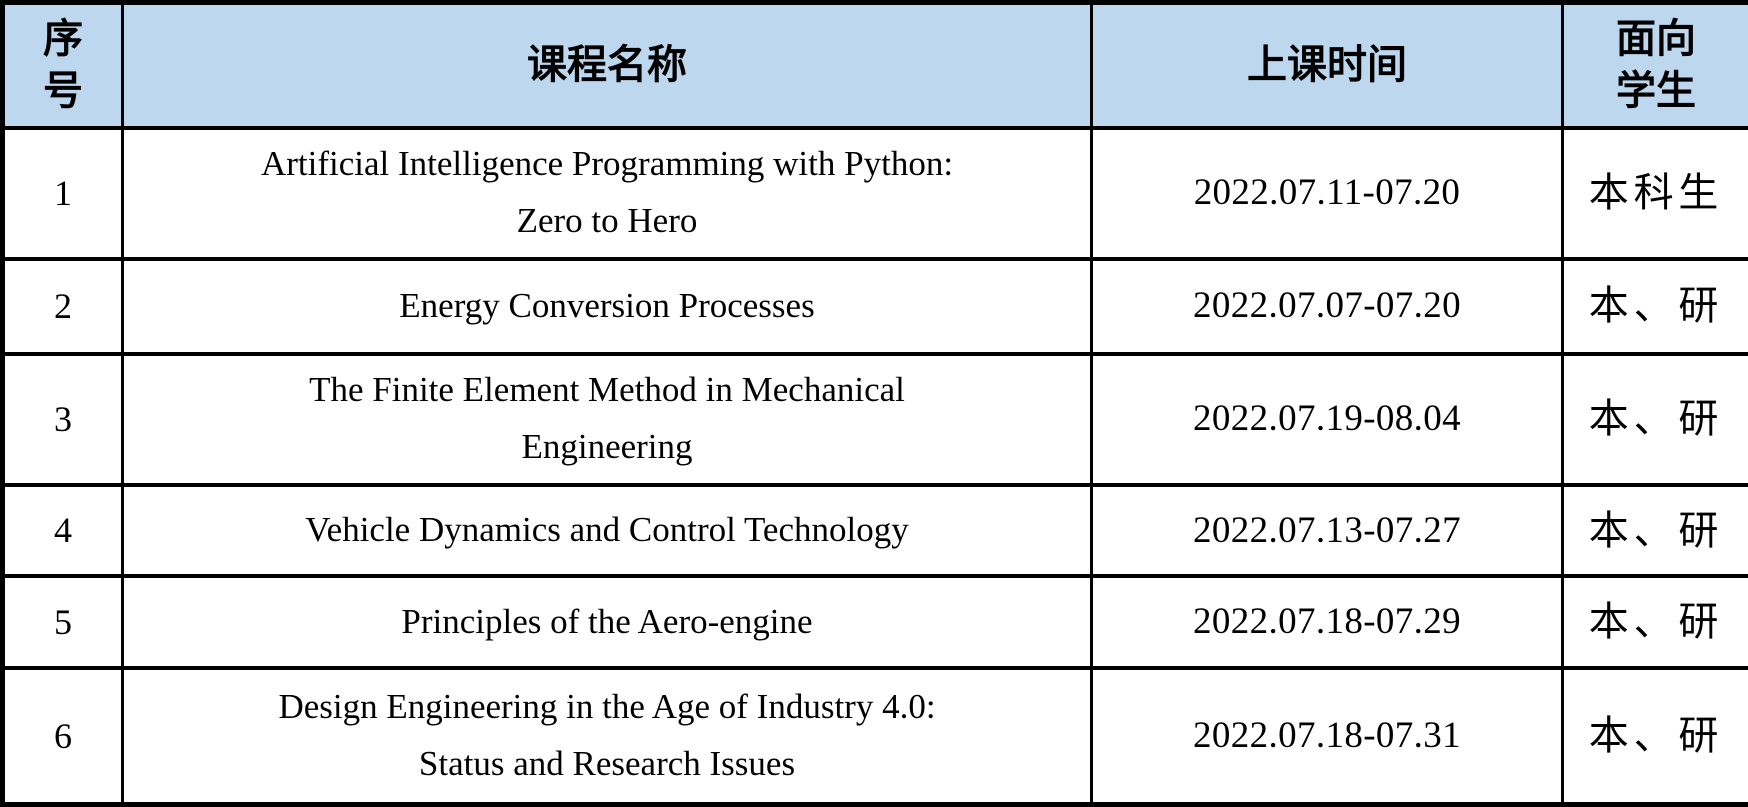  I want to click on header-cell-class-time: 上课时间, so click(1327, 65).